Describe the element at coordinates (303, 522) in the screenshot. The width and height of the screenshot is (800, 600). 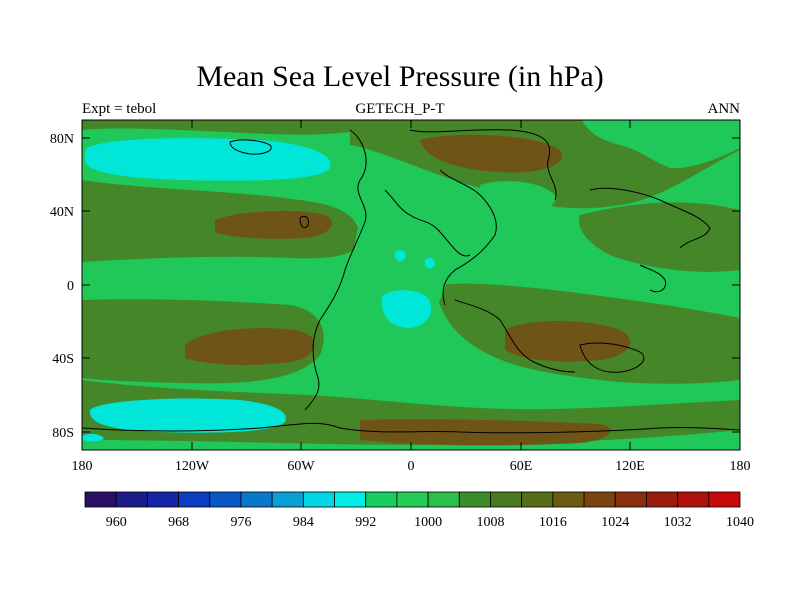
I see `colorbar-label: 984` at that location.